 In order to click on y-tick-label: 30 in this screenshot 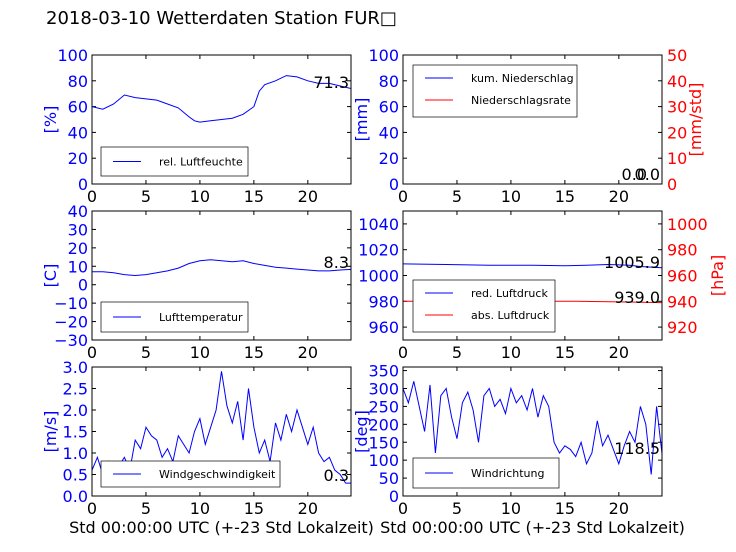, I will do `click(78, 229)`.